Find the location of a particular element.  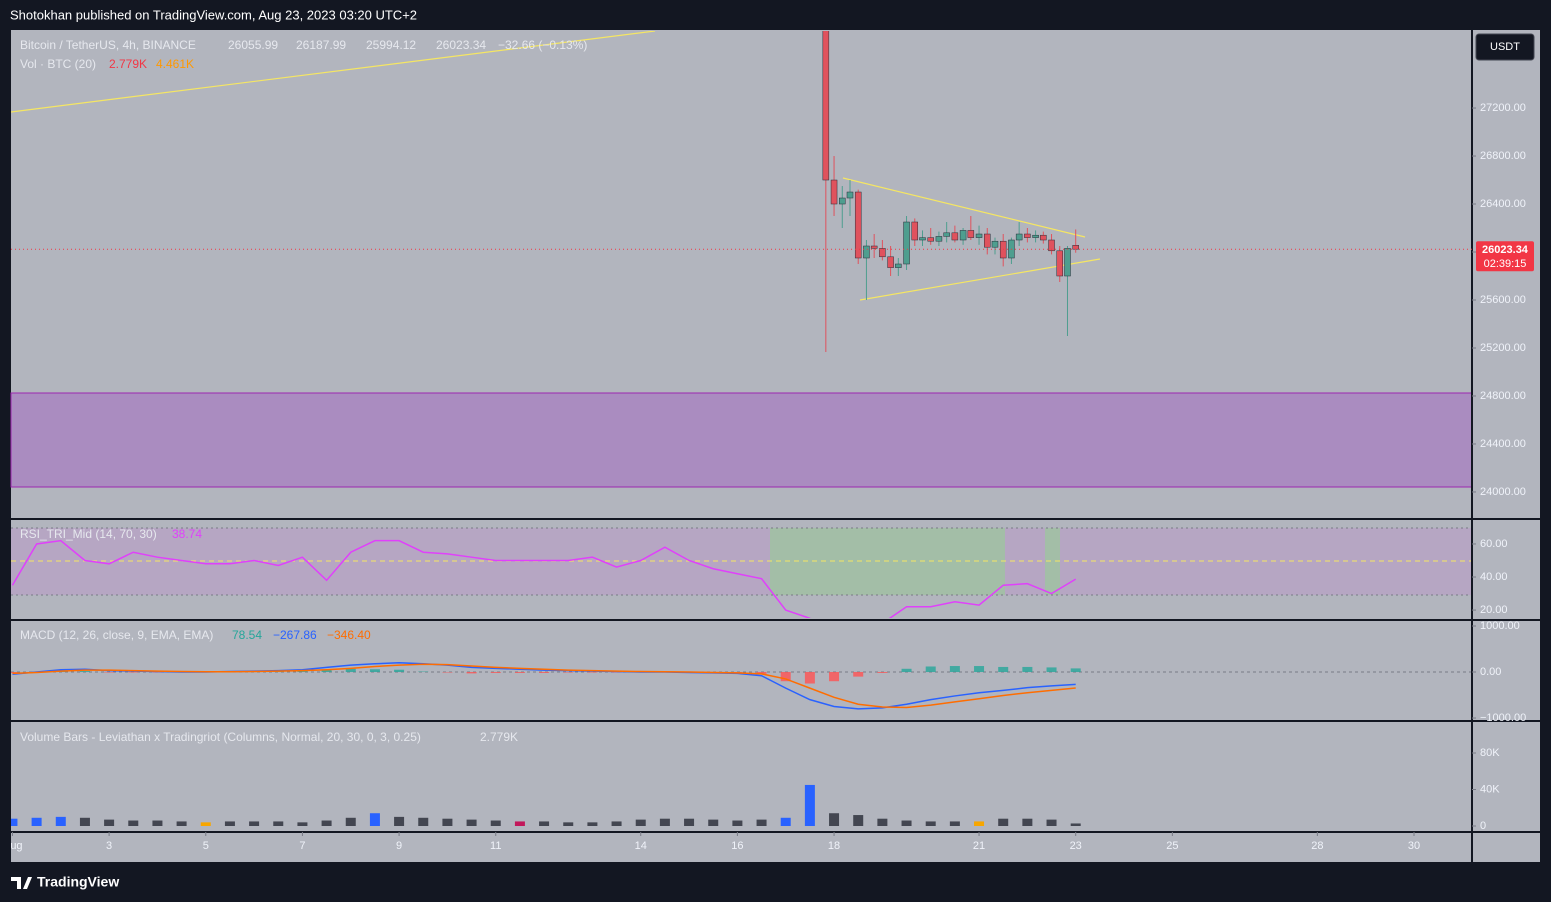

countdown: 02:39:15 is located at coordinates (1505, 264).